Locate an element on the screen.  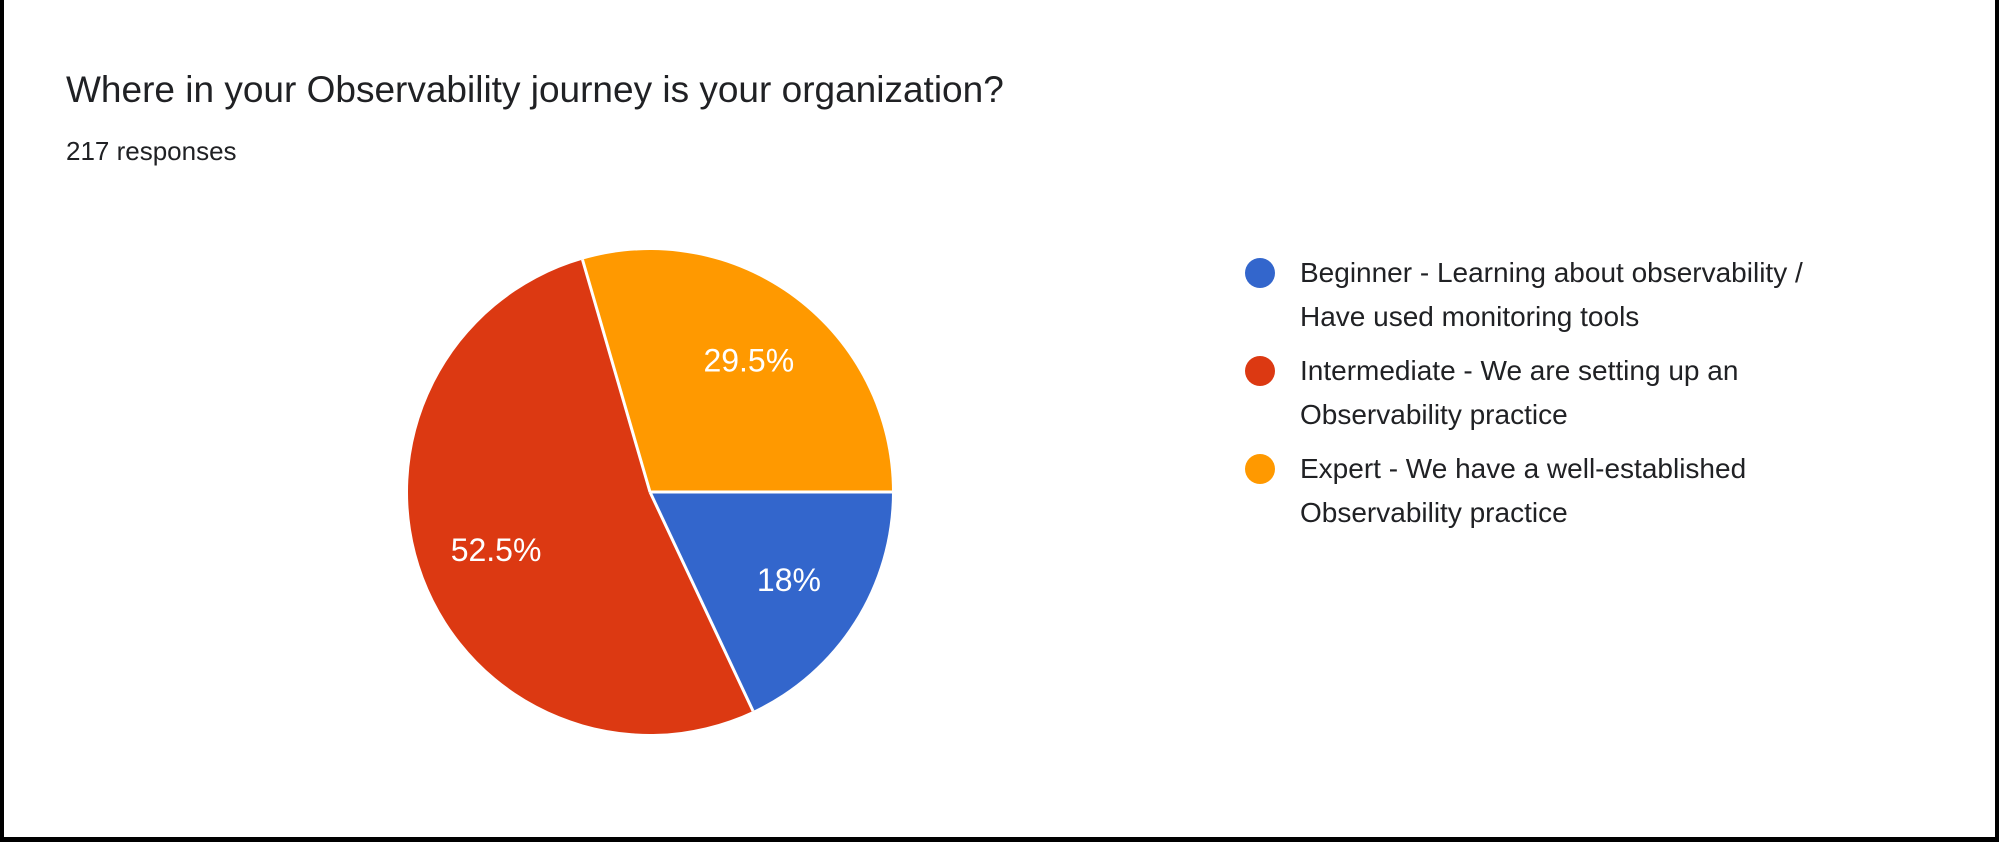
legend-label-line: Expert - We have a well-established is located at coordinates (1523, 468).